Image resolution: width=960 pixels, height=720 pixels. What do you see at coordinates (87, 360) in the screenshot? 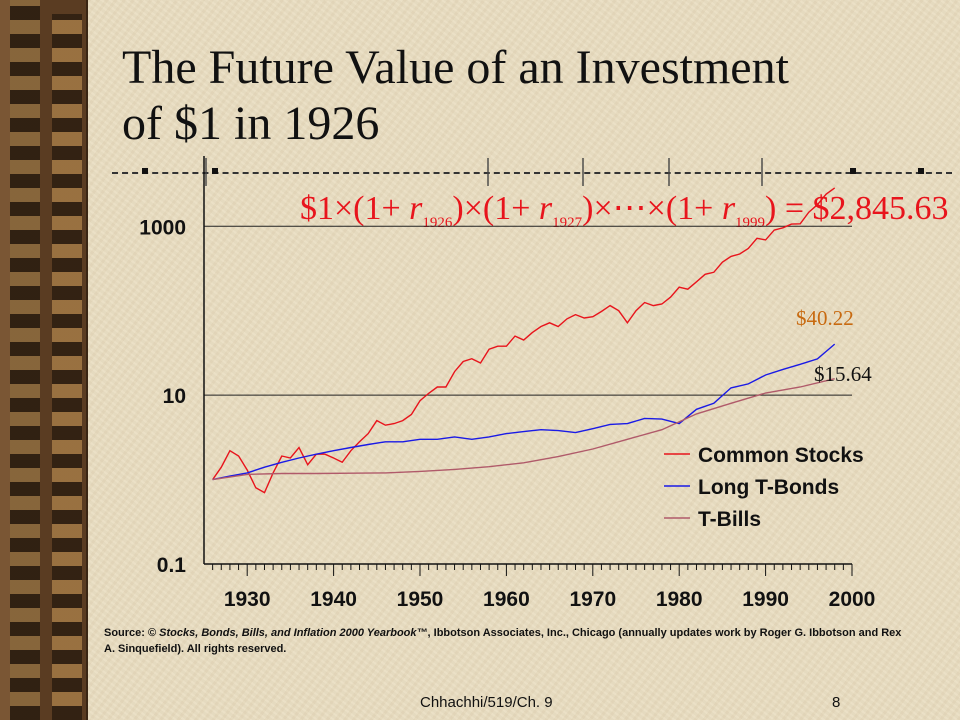
I see `border-edge` at bounding box center [87, 360].